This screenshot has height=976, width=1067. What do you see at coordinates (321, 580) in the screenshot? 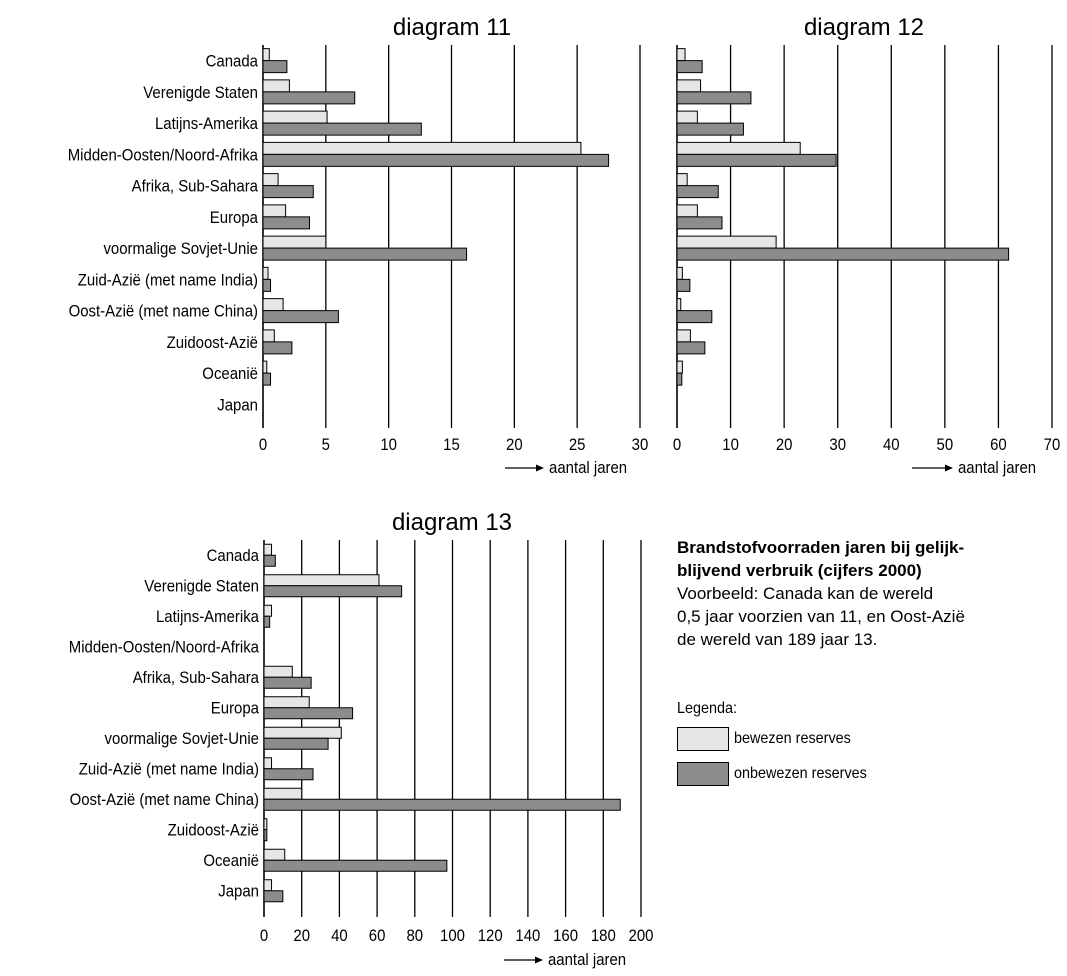
I see `chart3-bar-proven-verenigde-staten` at bounding box center [321, 580].